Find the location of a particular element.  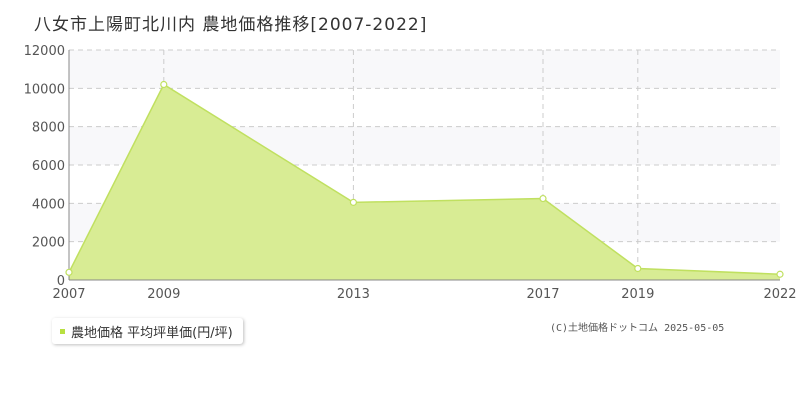

legend: 農地価格 平均坪単価(円/坪) is located at coordinates (147, 331).